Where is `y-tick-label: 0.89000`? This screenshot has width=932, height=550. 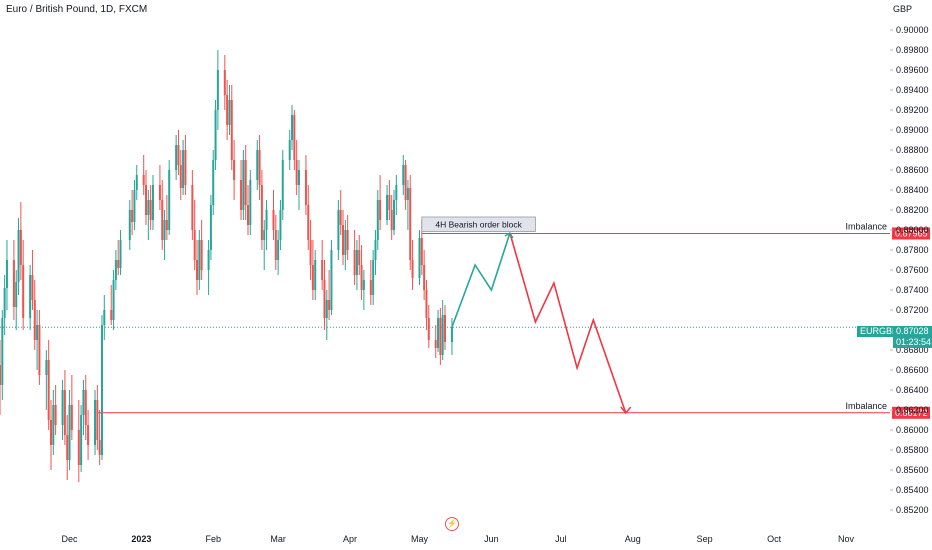 y-tick-label: 0.89000 is located at coordinates (912, 130).